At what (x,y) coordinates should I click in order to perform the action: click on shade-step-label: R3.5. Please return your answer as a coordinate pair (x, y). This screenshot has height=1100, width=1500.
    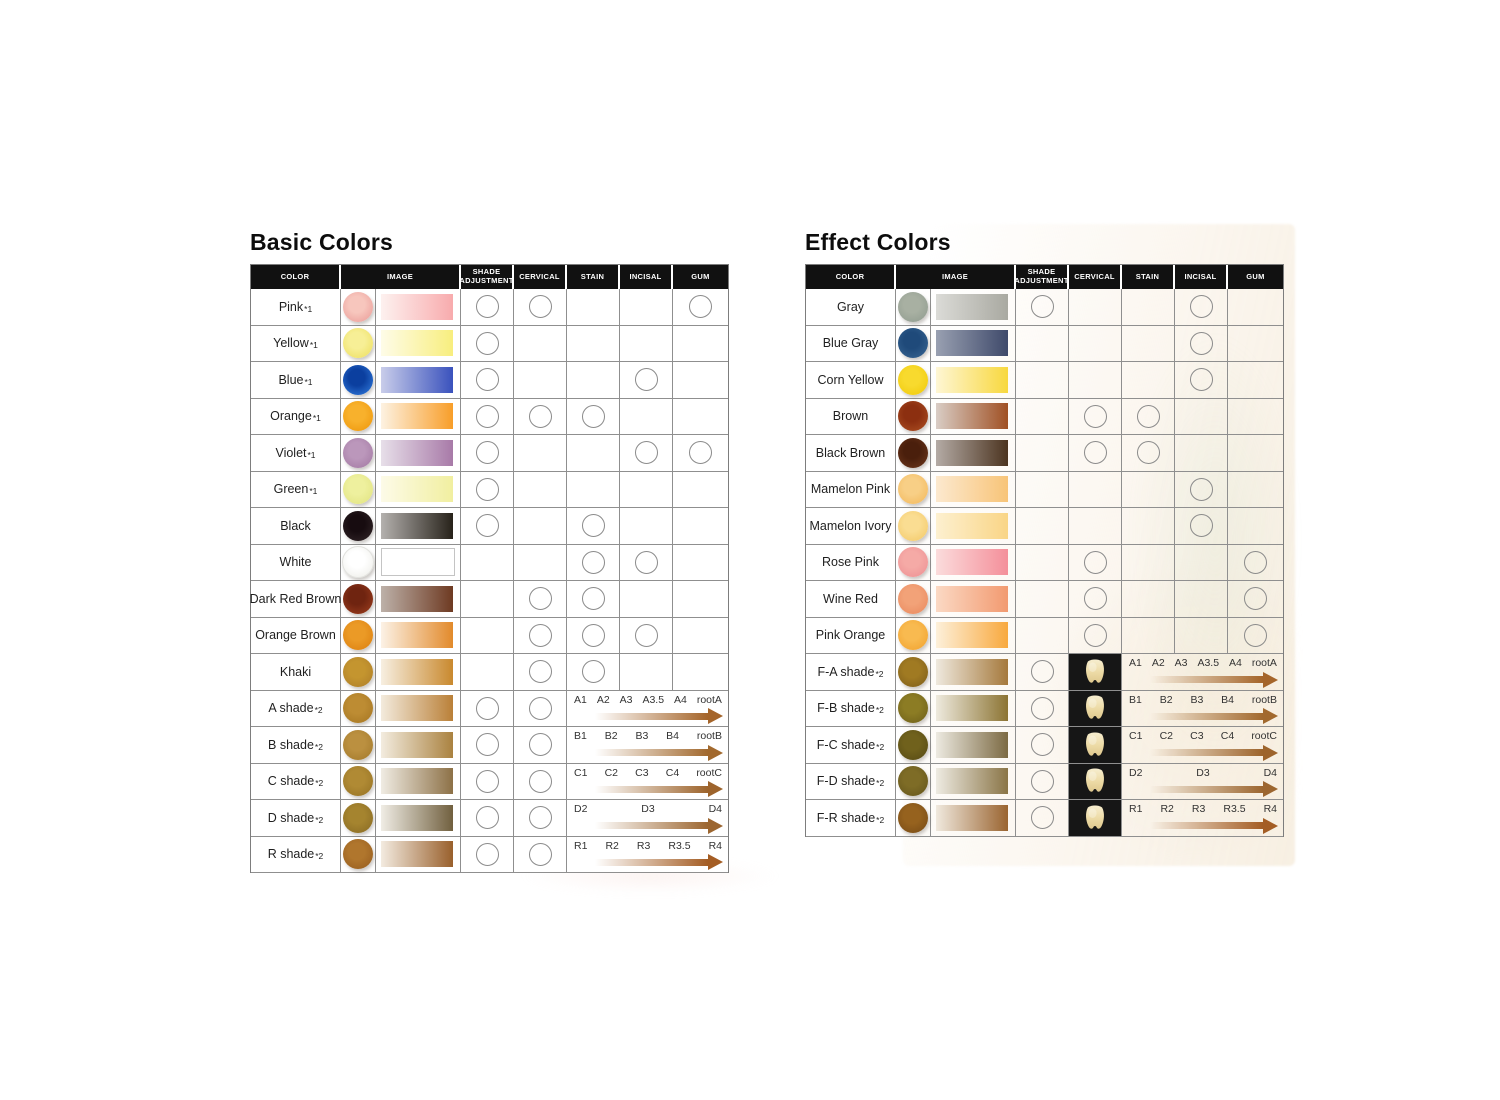
    Looking at the image, I should click on (679, 845).